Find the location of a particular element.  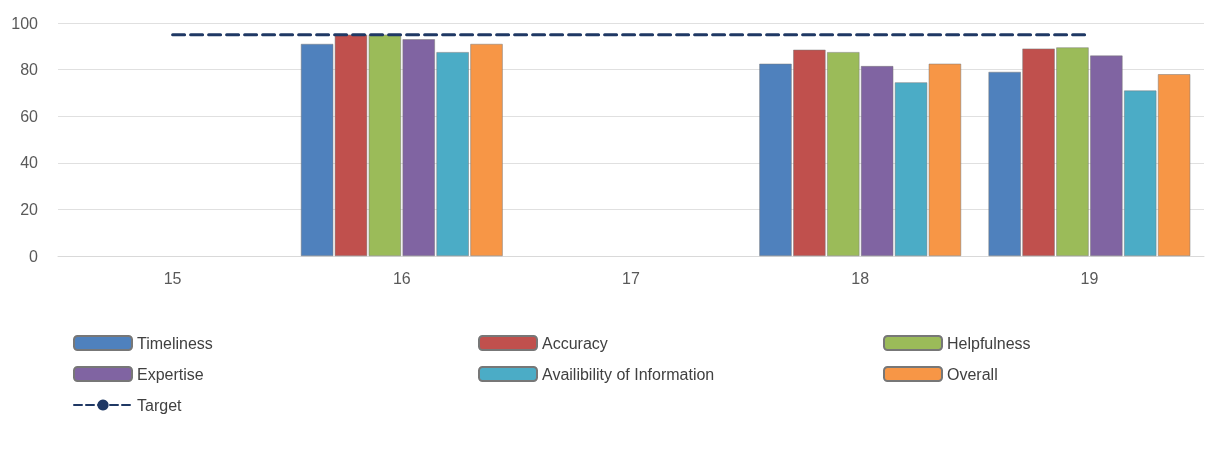

legend-label: Target is located at coordinates (160, 405).